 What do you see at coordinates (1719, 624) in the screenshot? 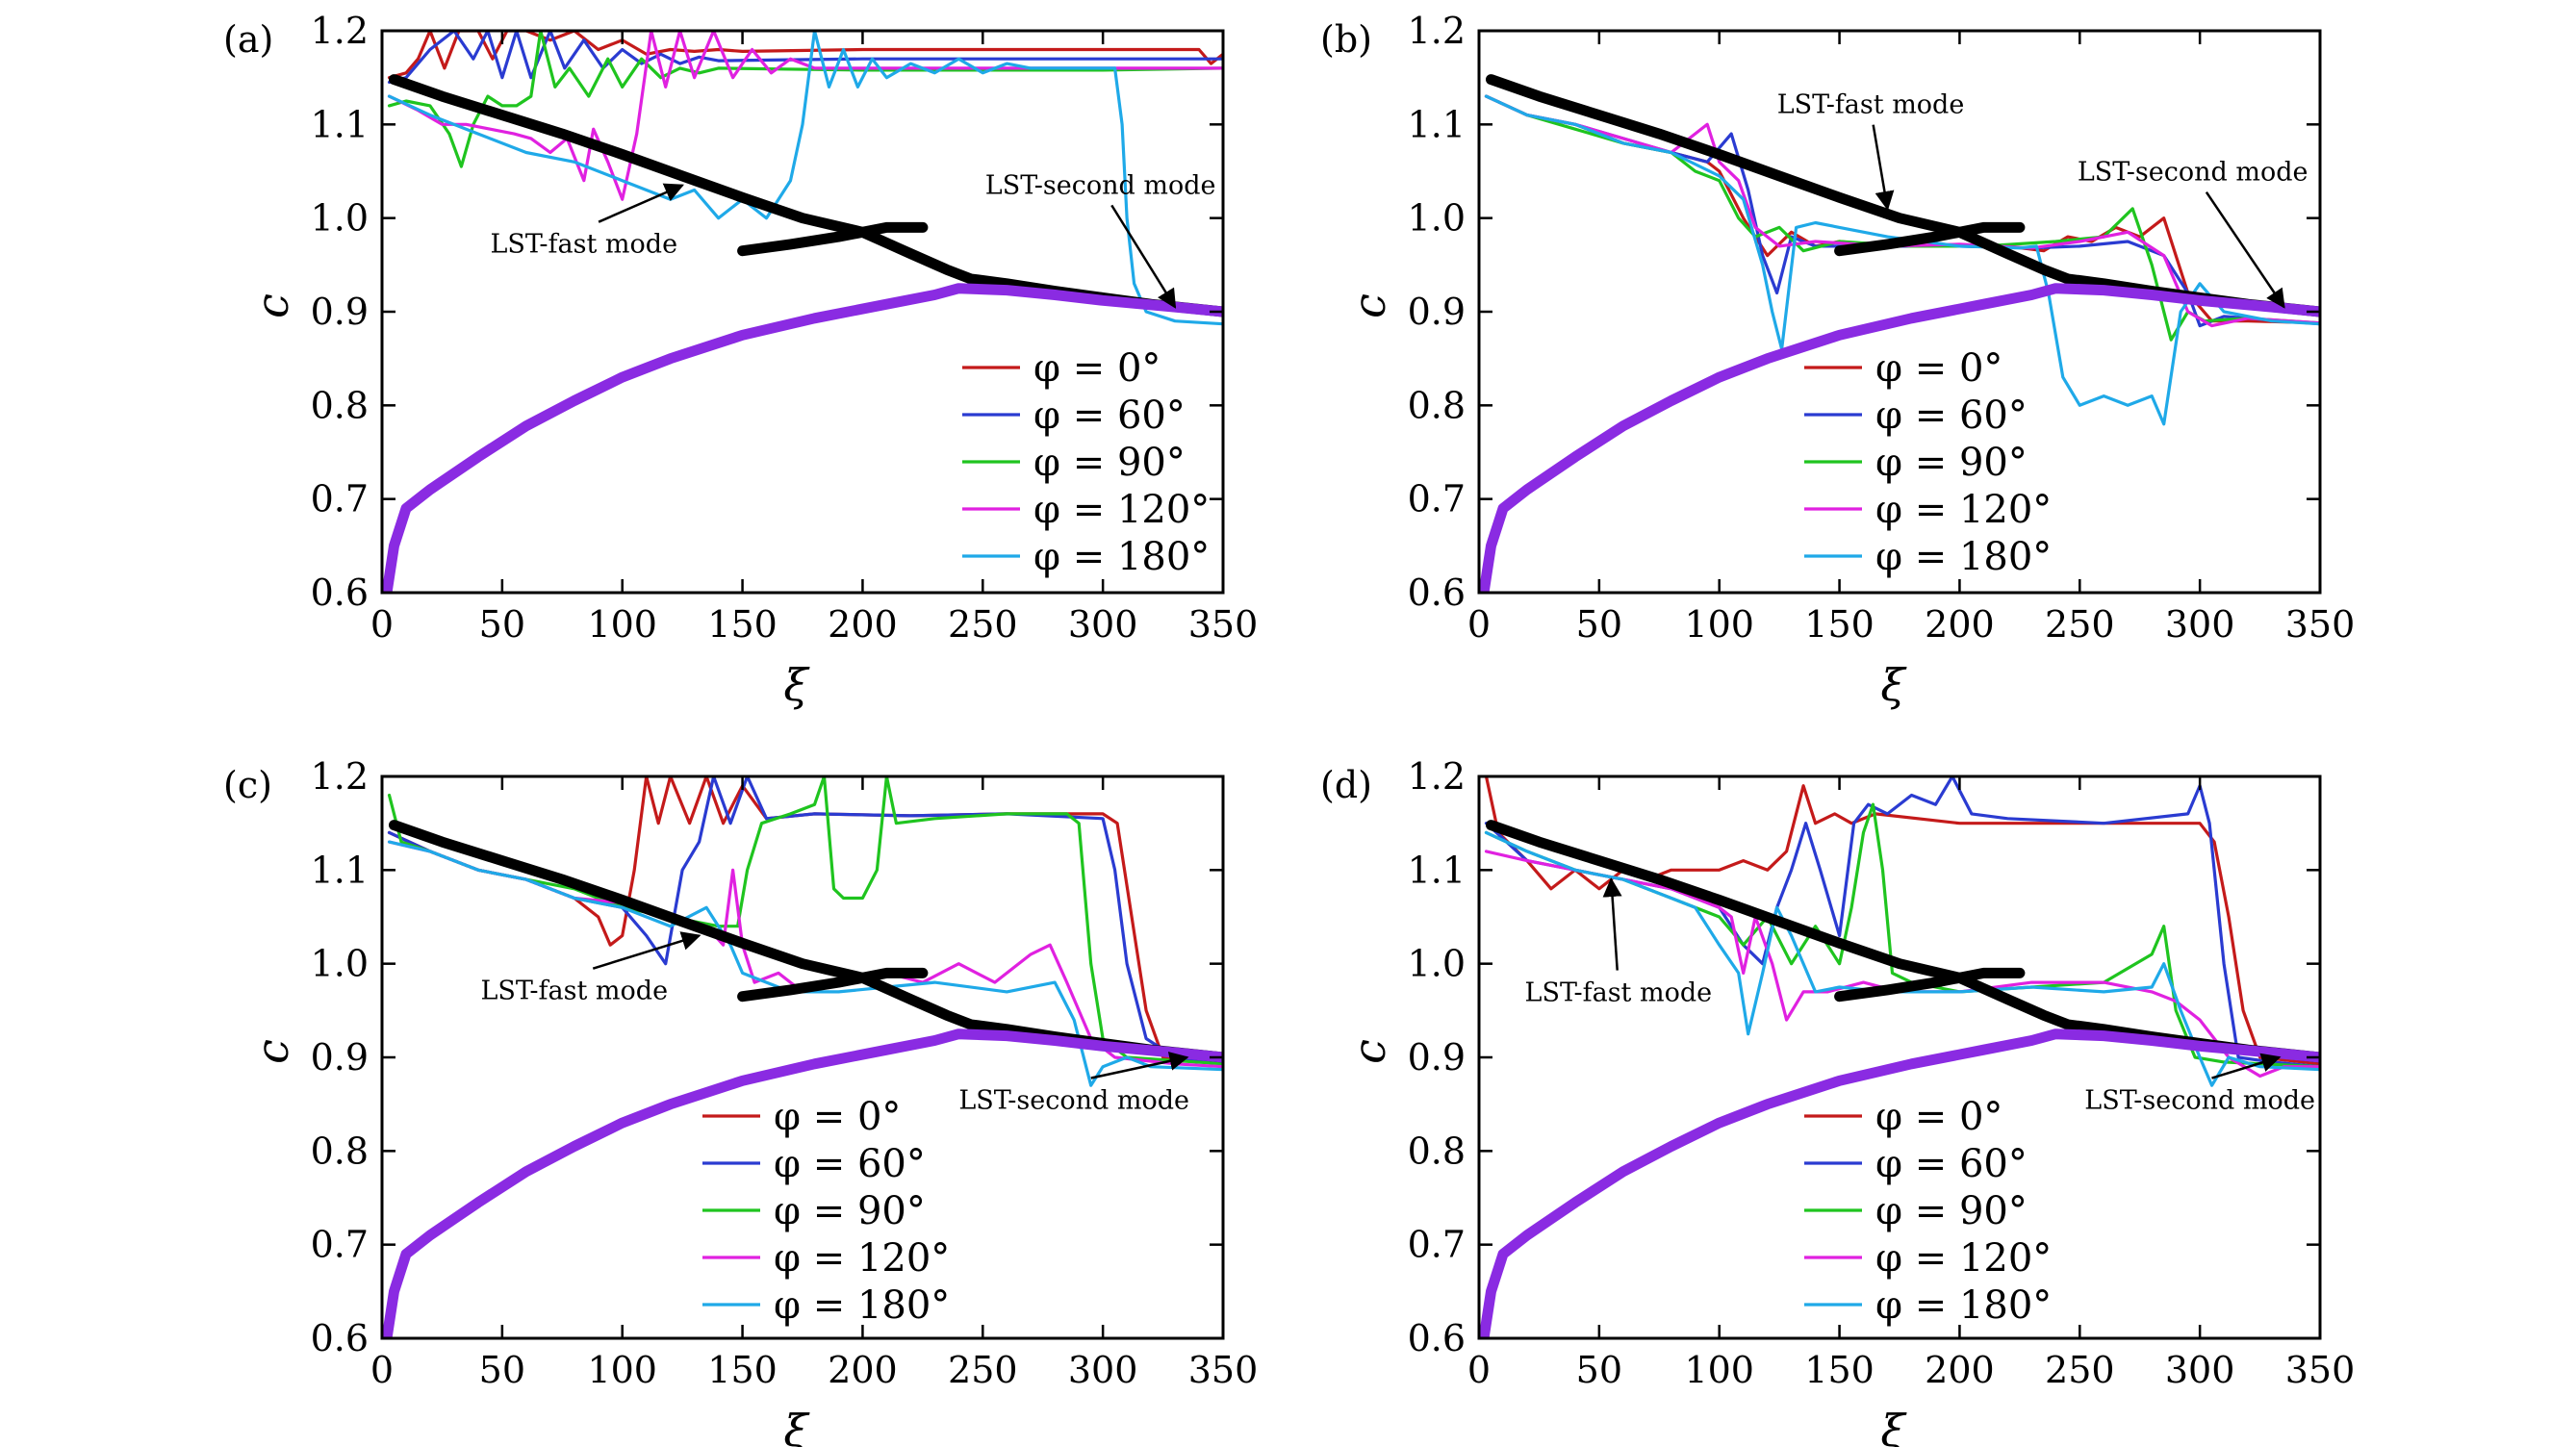
I see `x-tick-label: 100` at bounding box center [1719, 624].